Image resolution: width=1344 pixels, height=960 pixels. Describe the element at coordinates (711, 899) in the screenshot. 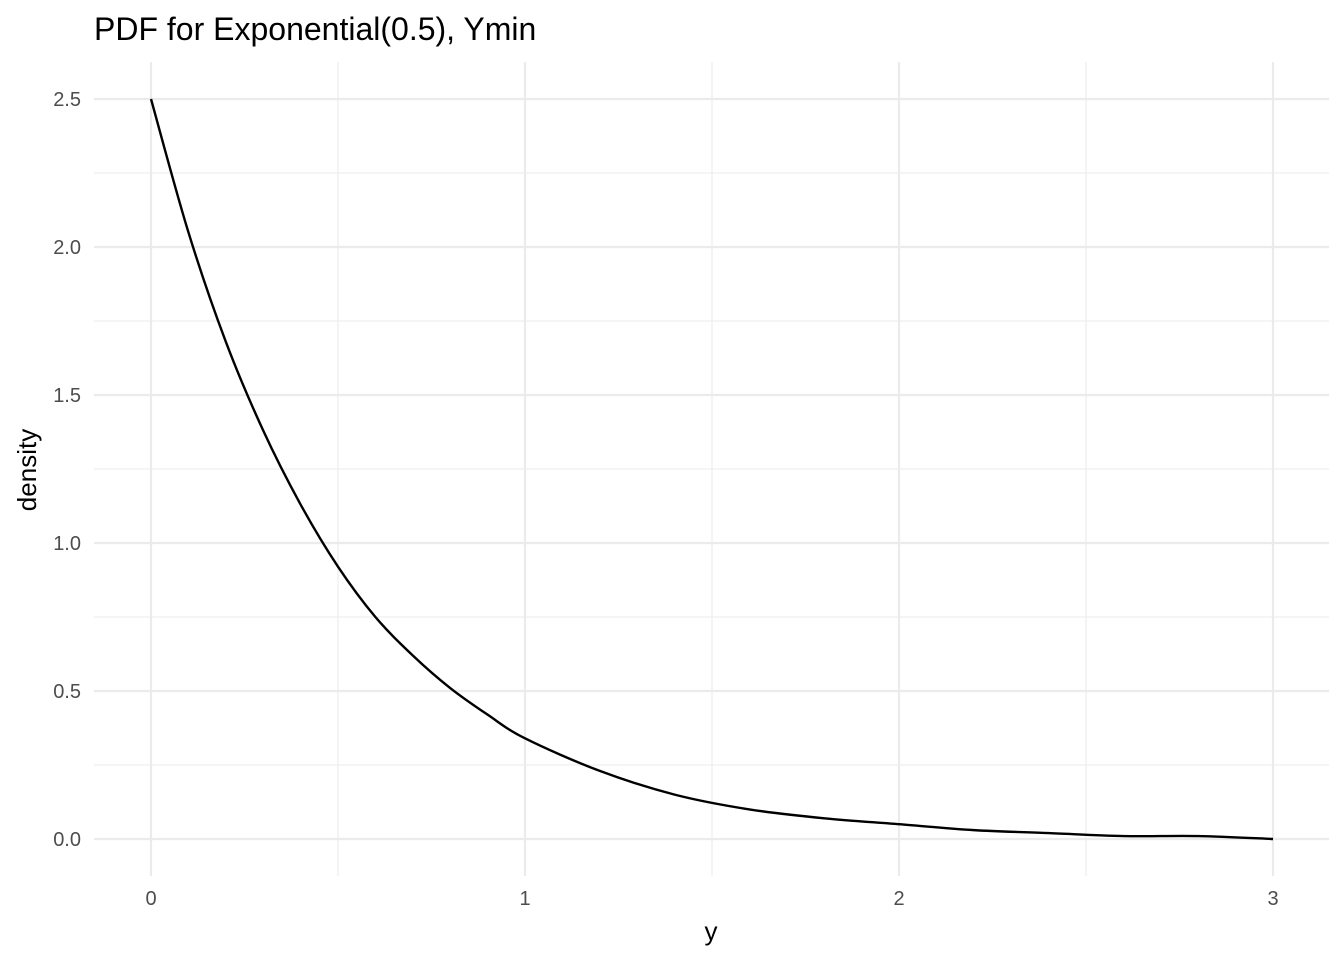

I see `x-axis-tick-labels: 0 1 2 3` at that location.